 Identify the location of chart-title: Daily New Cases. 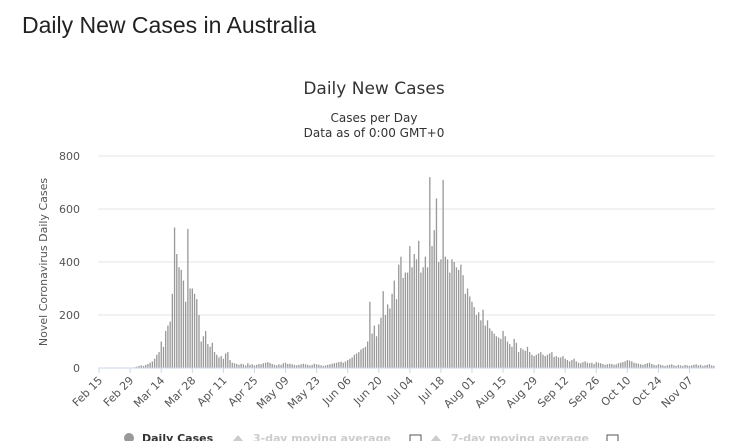
(374, 89).